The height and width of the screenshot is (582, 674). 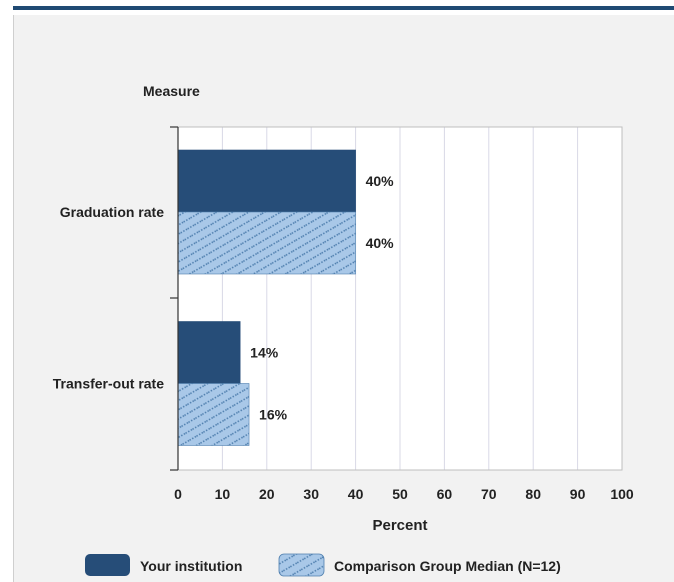 I want to click on data-label-transfer-out-rate-comparison-group-median-n-12: 16%, so click(x=273, y=415).